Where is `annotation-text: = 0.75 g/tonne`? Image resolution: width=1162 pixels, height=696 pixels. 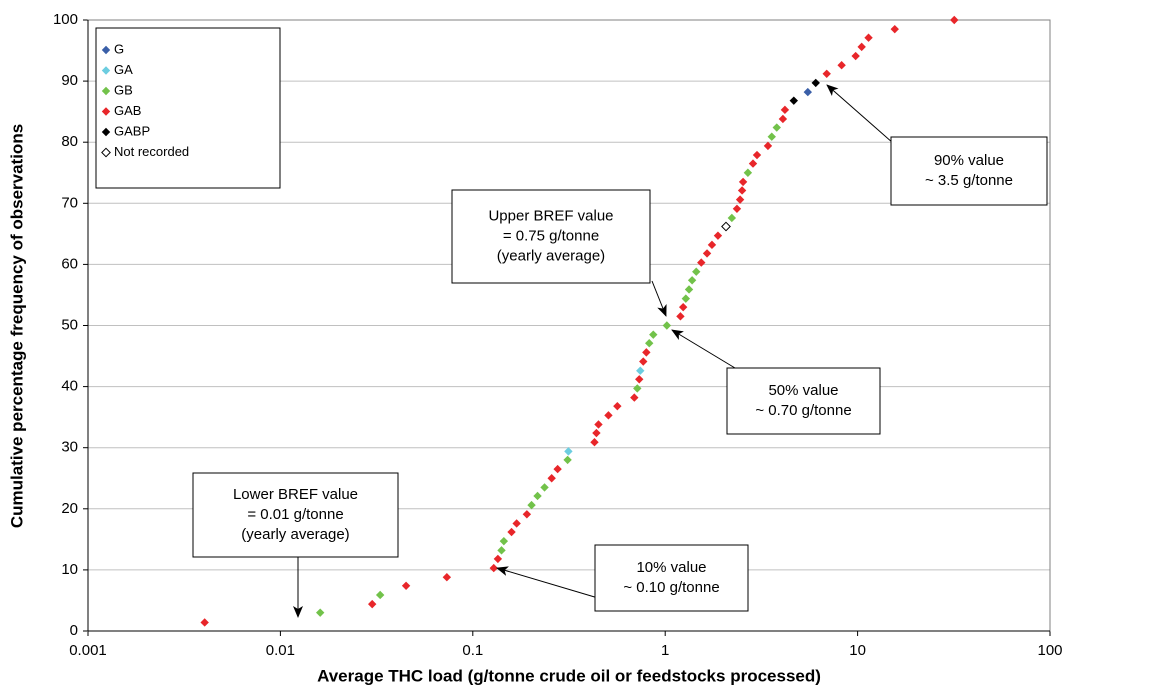 annotation-text: = 0.75 g/tonne is located at coordinates (551, 235).